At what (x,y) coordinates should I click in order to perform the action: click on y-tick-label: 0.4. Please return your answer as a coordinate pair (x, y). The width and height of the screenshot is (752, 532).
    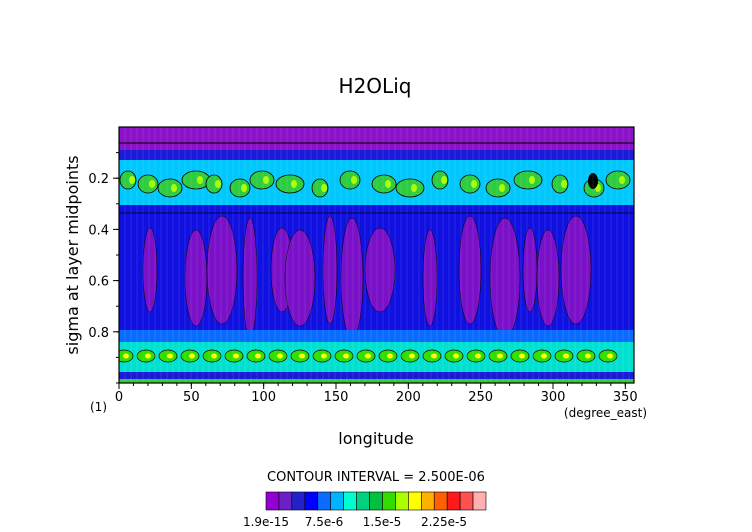
    Looking at the image, I should click on (98, 230).